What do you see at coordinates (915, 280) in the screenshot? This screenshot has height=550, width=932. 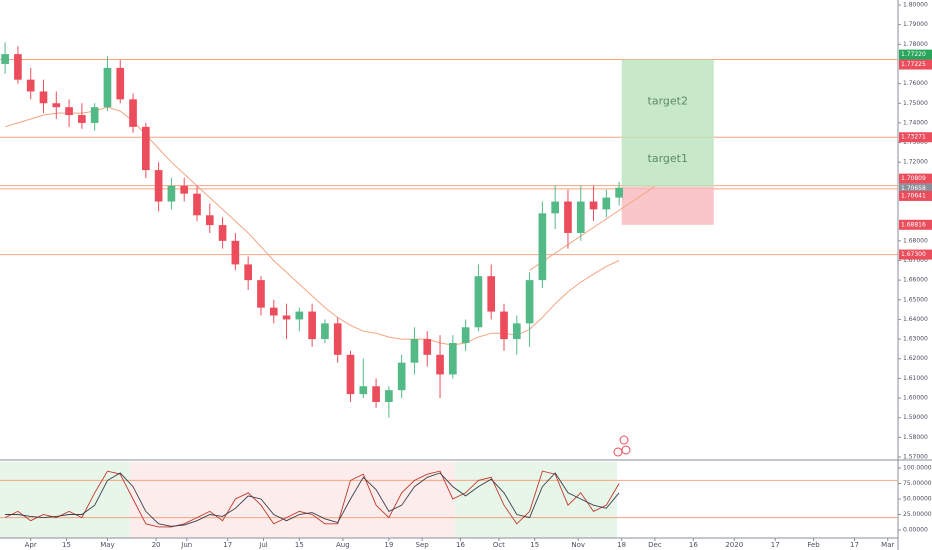 I see `y-tick-label: 1.66000` at bounding box center [915, 280].